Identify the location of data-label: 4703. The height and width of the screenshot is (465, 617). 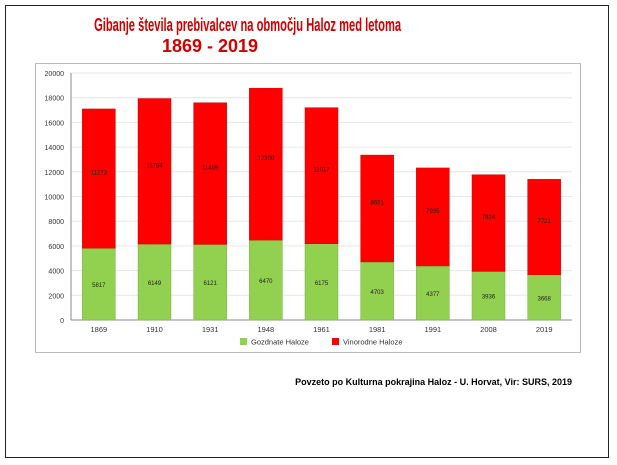
(377, 293).